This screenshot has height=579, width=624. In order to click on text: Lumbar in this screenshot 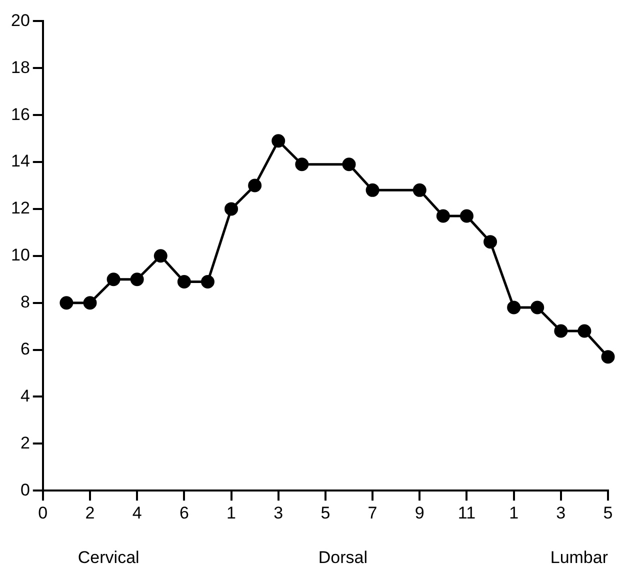, I will do `click(579, 557)`.